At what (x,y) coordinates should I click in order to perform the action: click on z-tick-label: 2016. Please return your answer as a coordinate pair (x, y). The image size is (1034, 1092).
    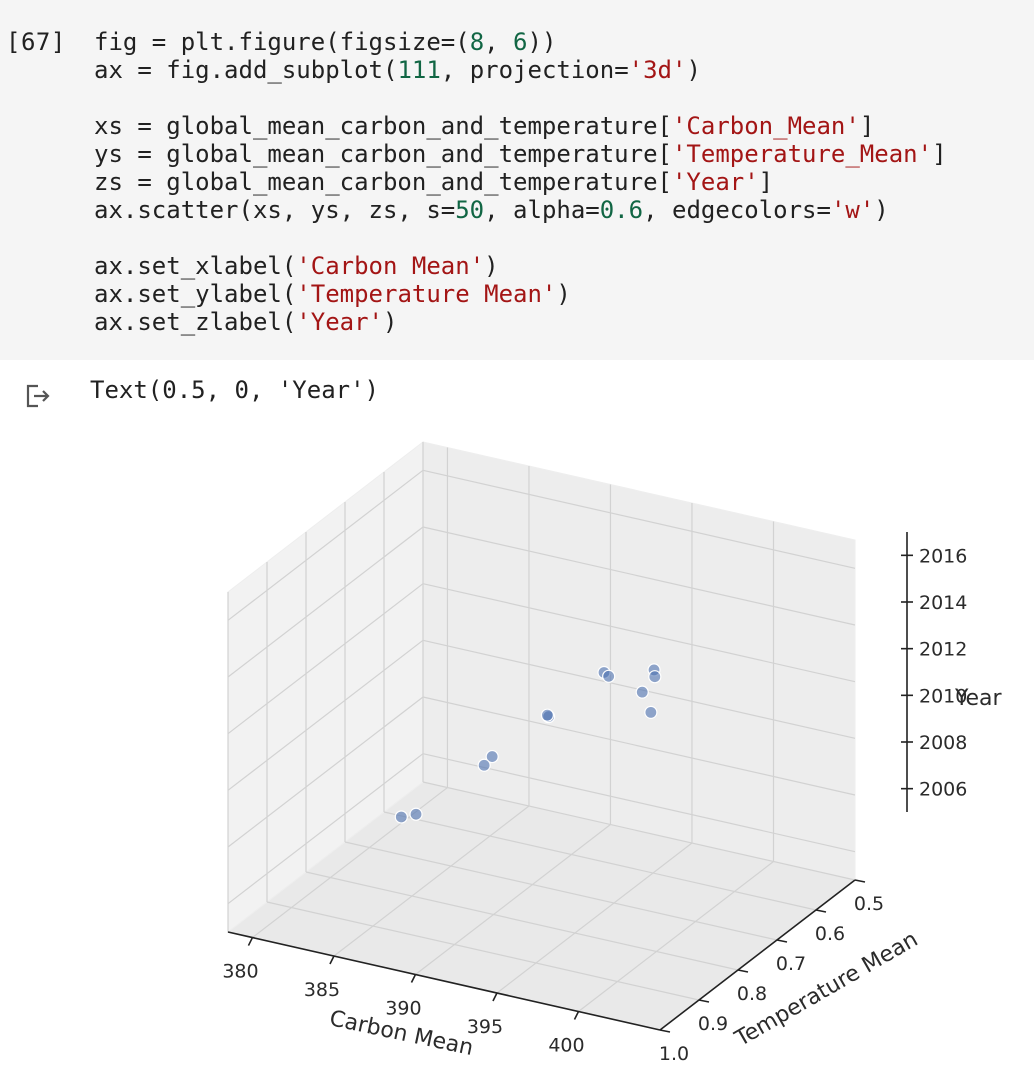
    Looking at the image, I should click on (943, 556).